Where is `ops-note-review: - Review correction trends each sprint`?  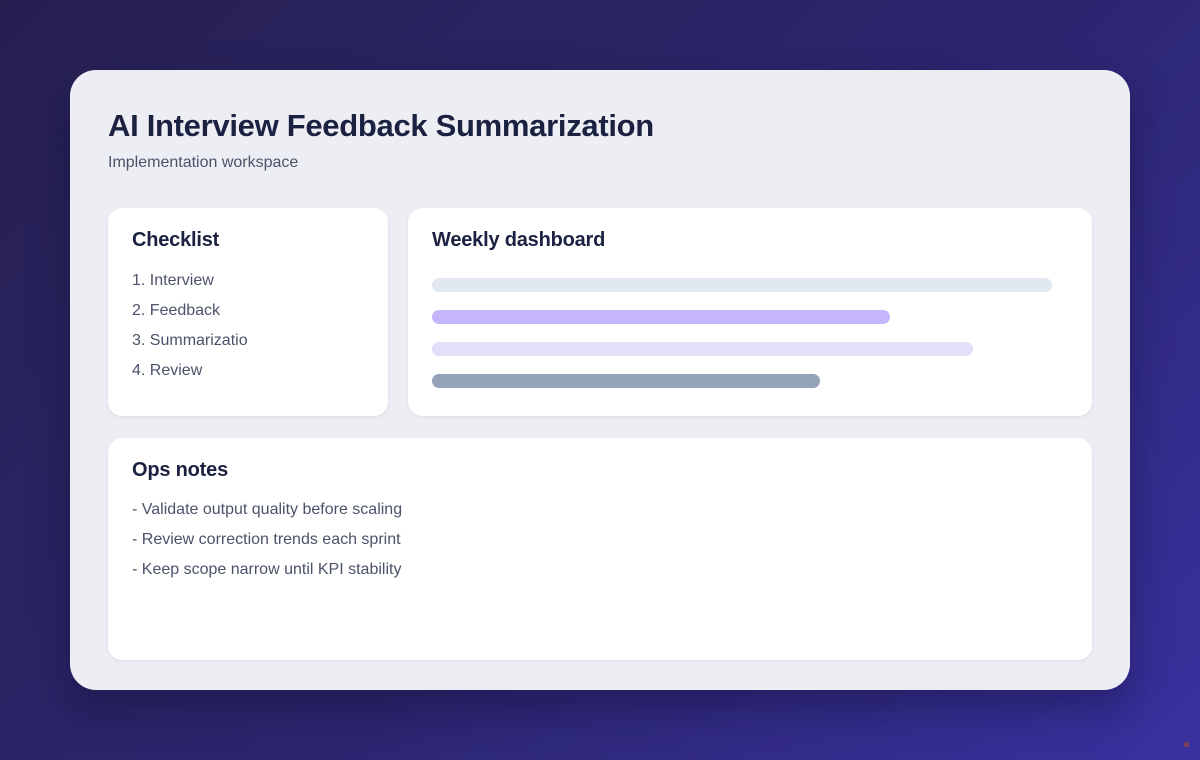 ops-note-review: - Review correction trends each sprint is located at coordinates (266, 540).